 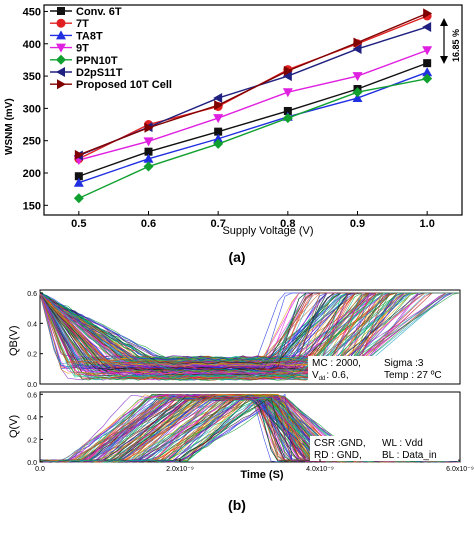 What do you see at coordinates (456, 45) in the screenshot?
I see `improvement-annotation: 16.85 %` at bounding box center [456, 45].